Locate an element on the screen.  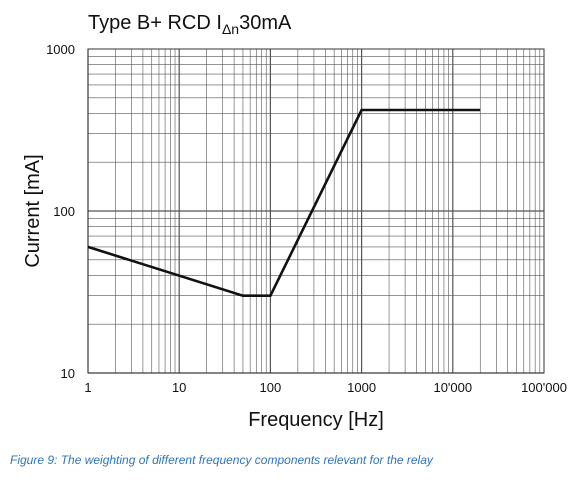
x-axis-label: Frequency [Hz] is located at coordinates (316, 420).